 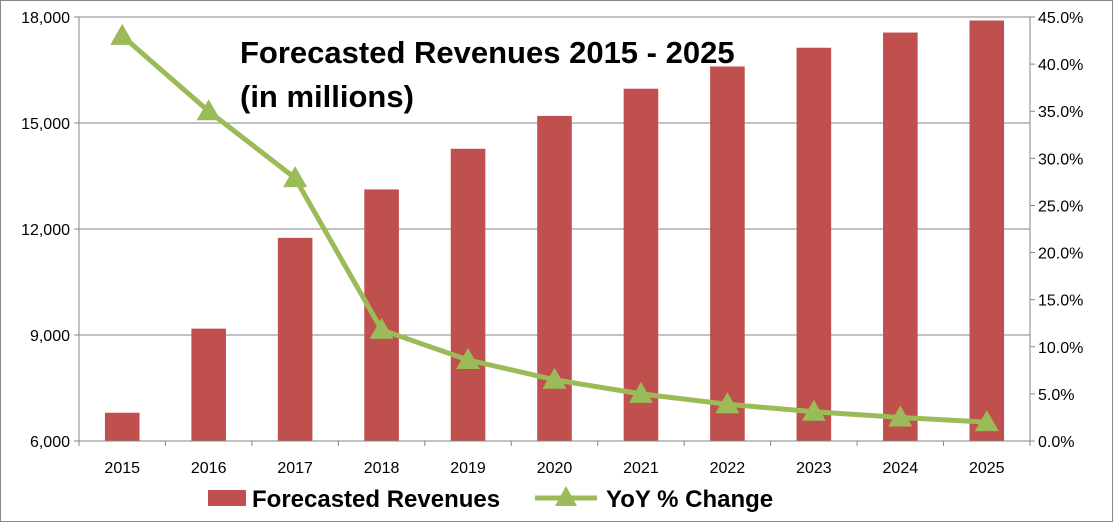 What do you see at coordinates (209, 468) in the screenshot?
I see `x-tick-label: 2016` at bounding box center [209, 468].